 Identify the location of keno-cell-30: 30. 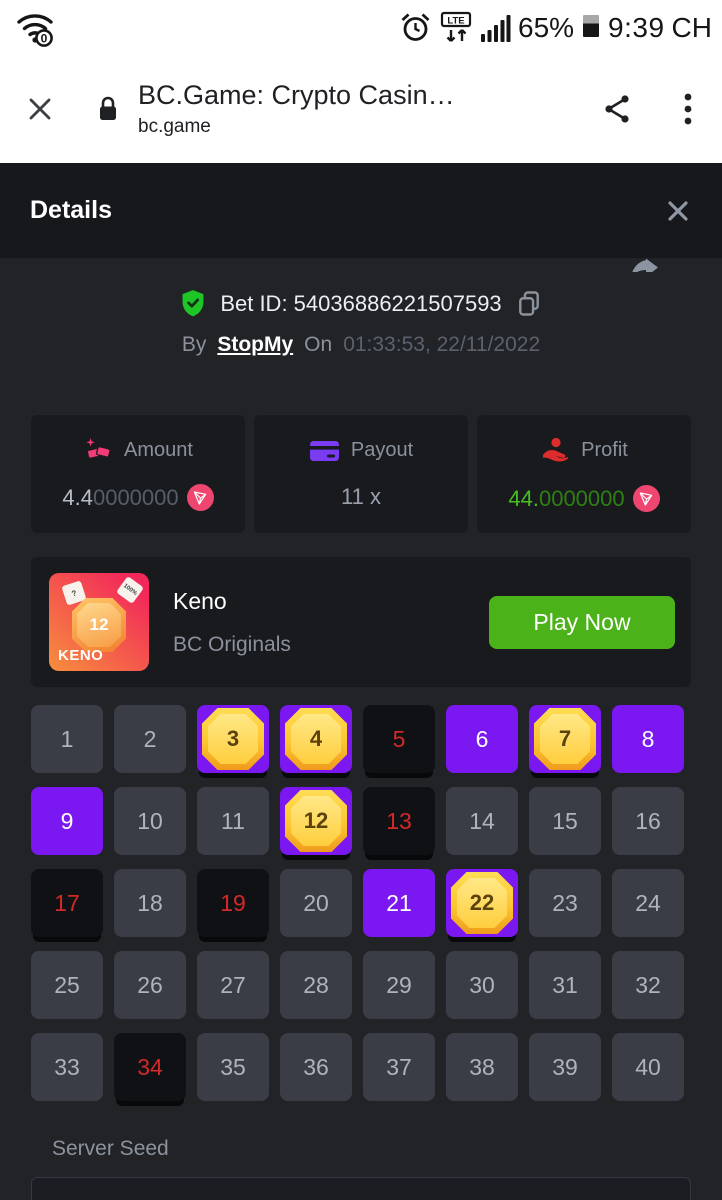
(482, 985).